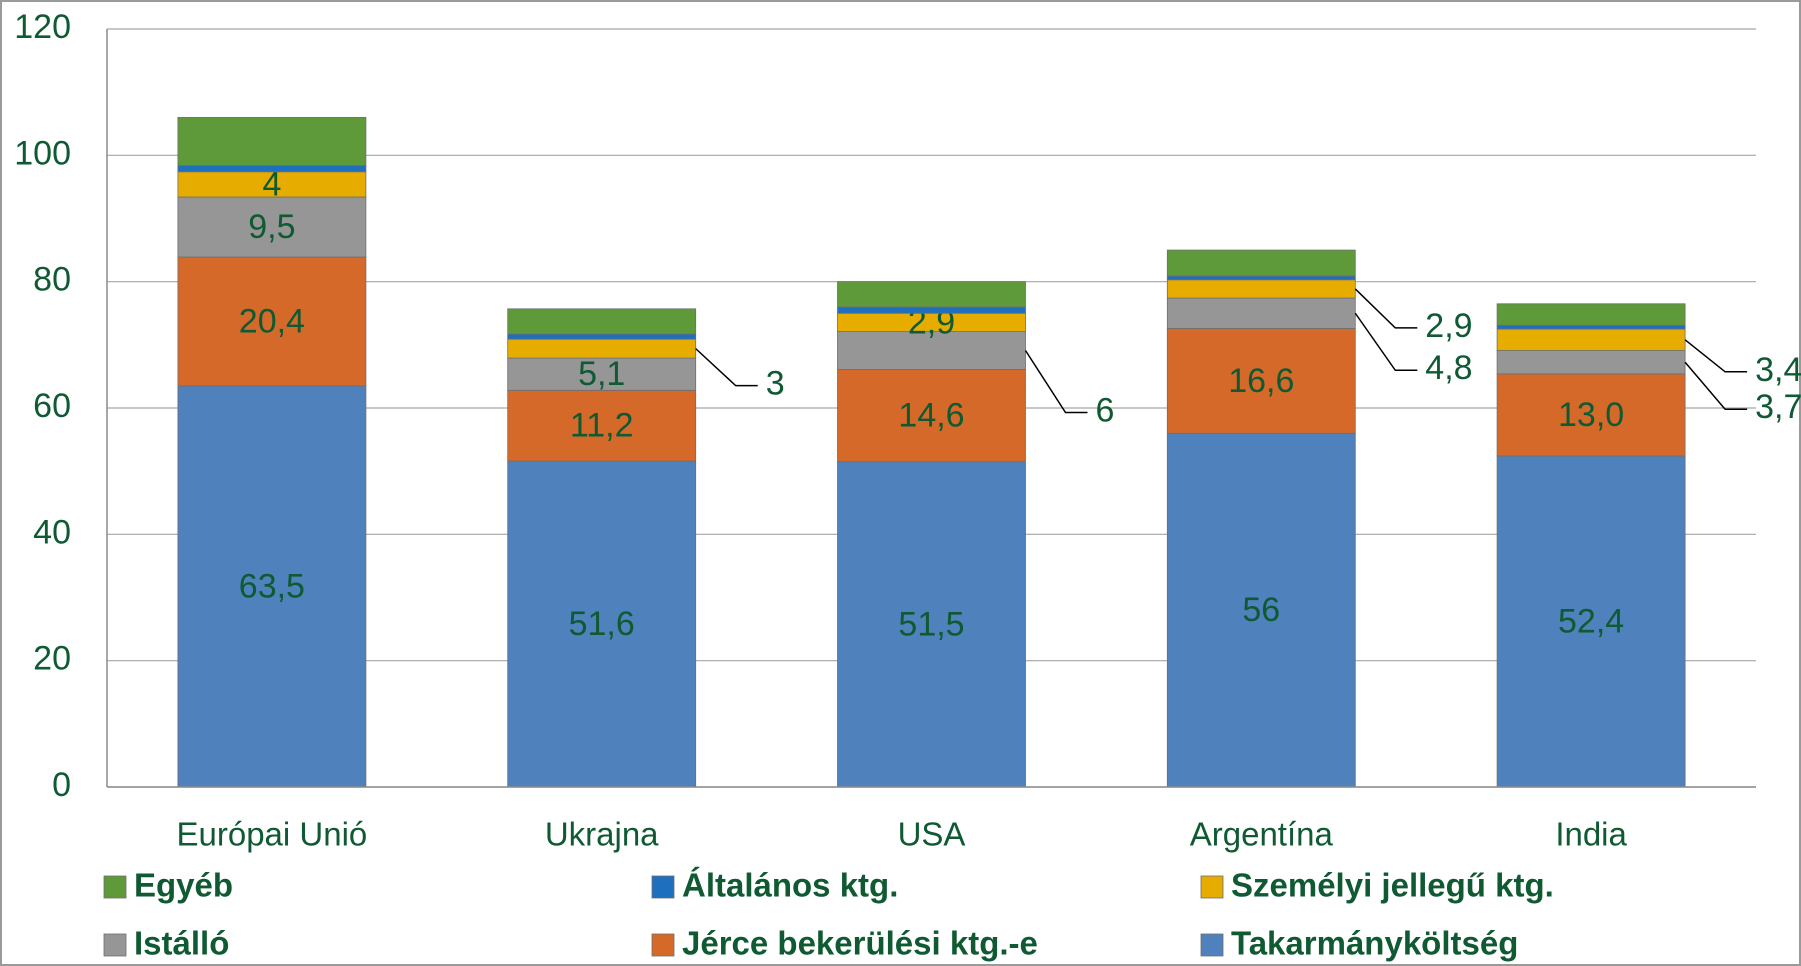 This screenshot has height=966, width=1801. Describe the element at coordinates (1374, 943) in the screenshot. I see `legend-label: Takarmányköltség` at that location.